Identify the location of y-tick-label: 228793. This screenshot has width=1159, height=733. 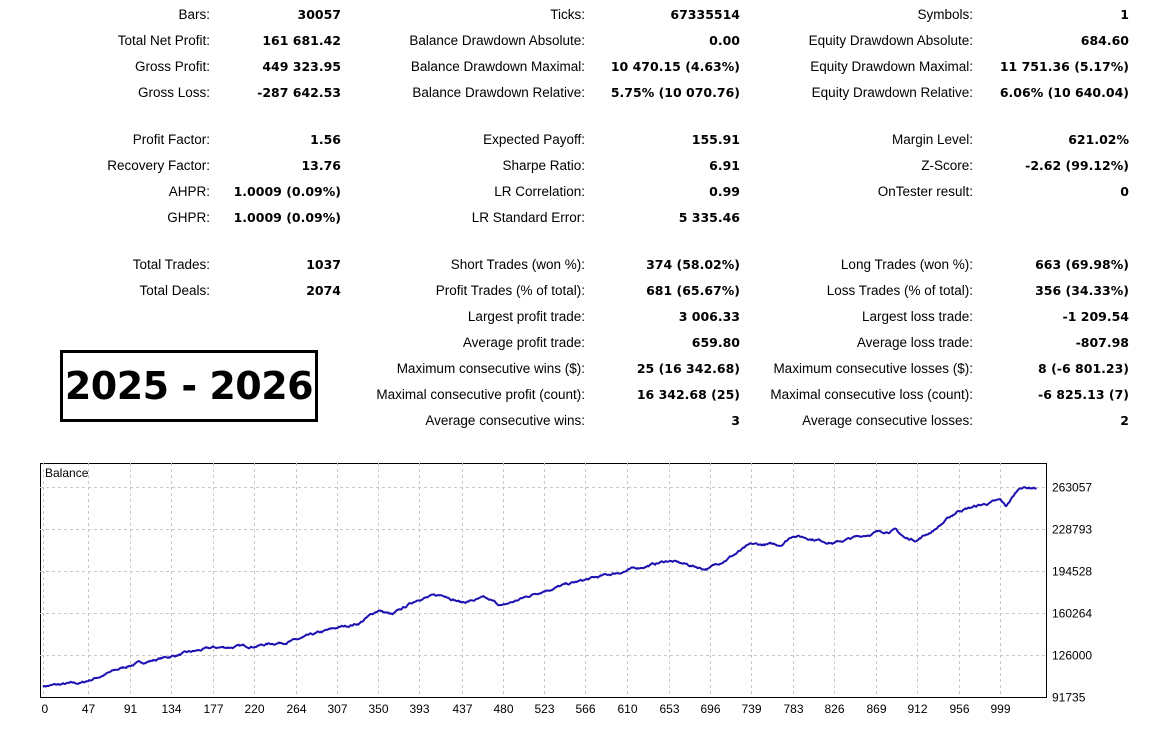
(1072, 530).